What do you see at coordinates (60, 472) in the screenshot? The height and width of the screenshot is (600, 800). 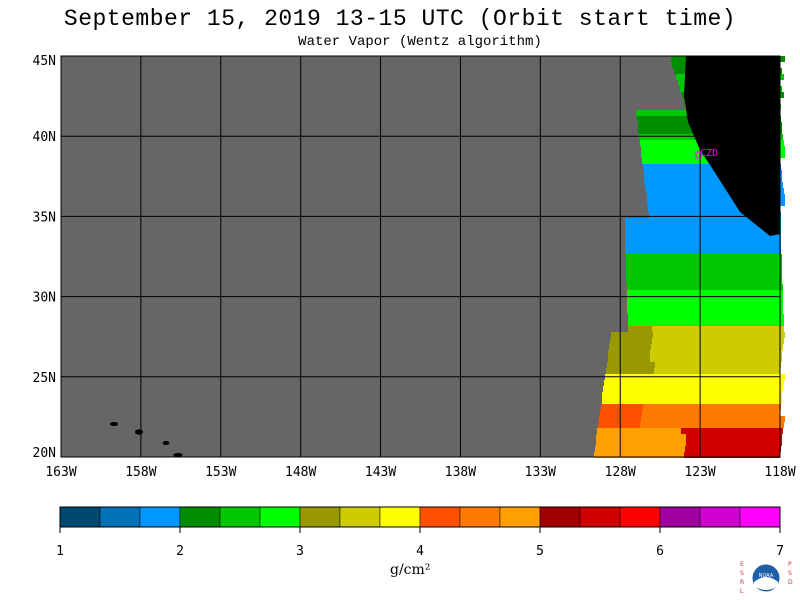 I see `lon-label: 163W` at bounding box center [60, 472].